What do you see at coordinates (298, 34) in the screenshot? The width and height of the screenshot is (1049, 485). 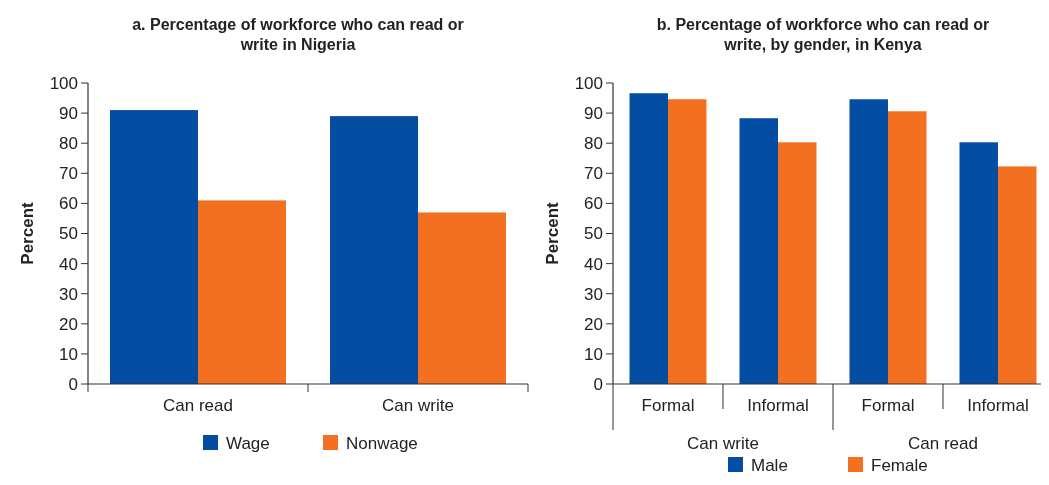 I see `chart-title: a. Percentage of workforce who can read or write in Nigeria` at bounding box center [298, 34].